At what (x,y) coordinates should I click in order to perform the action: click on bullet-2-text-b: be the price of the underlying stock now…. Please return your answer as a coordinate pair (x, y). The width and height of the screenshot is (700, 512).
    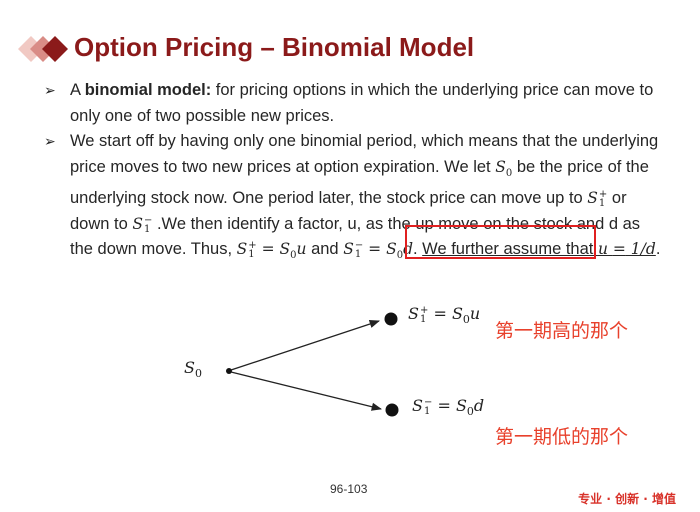
    Looking at the image, I should click on (359, 182).